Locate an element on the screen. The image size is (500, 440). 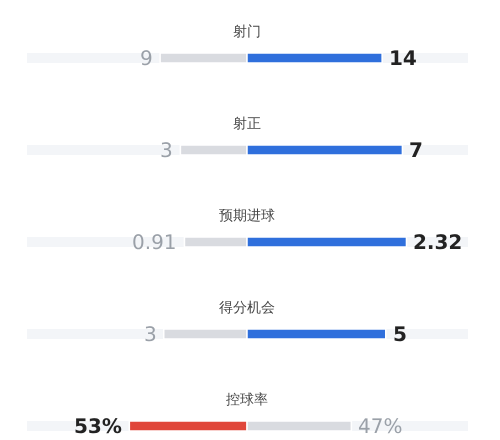
y-tick-label: 预期进球 is located at coordinates (247, 216).